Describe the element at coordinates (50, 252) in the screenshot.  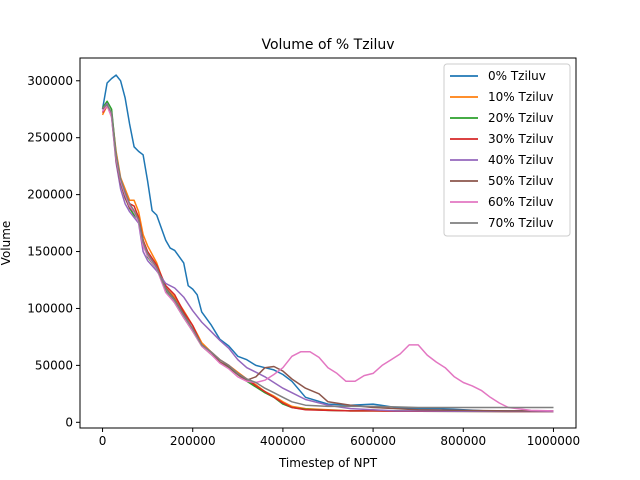
I see `y-tick-label-3: 150000` at that location.